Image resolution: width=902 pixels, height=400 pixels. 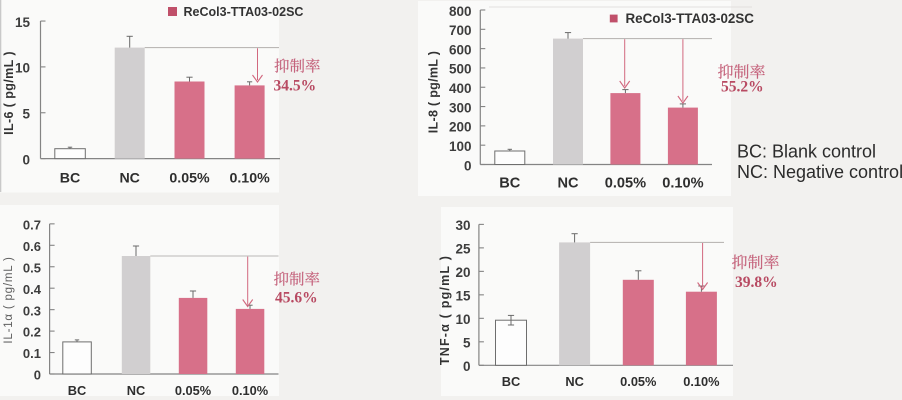 What do you see at coordinates (32, 353) in the screenshot?
I see `svg-text: 0.1` at bounding box center [32, 353].